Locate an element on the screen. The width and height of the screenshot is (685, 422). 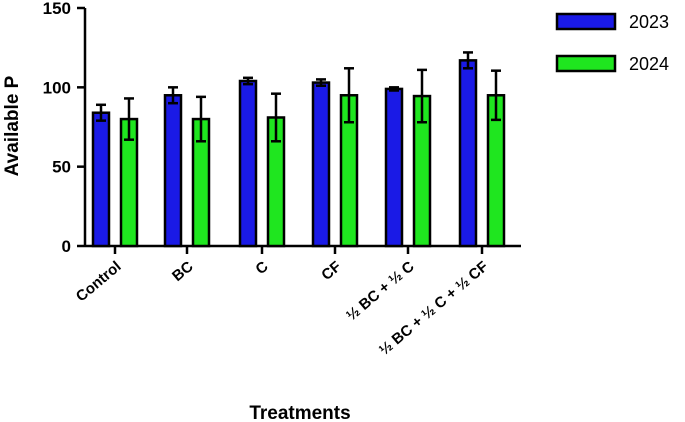
x-axis-label: Treatments is located at coordinates (299, 412).